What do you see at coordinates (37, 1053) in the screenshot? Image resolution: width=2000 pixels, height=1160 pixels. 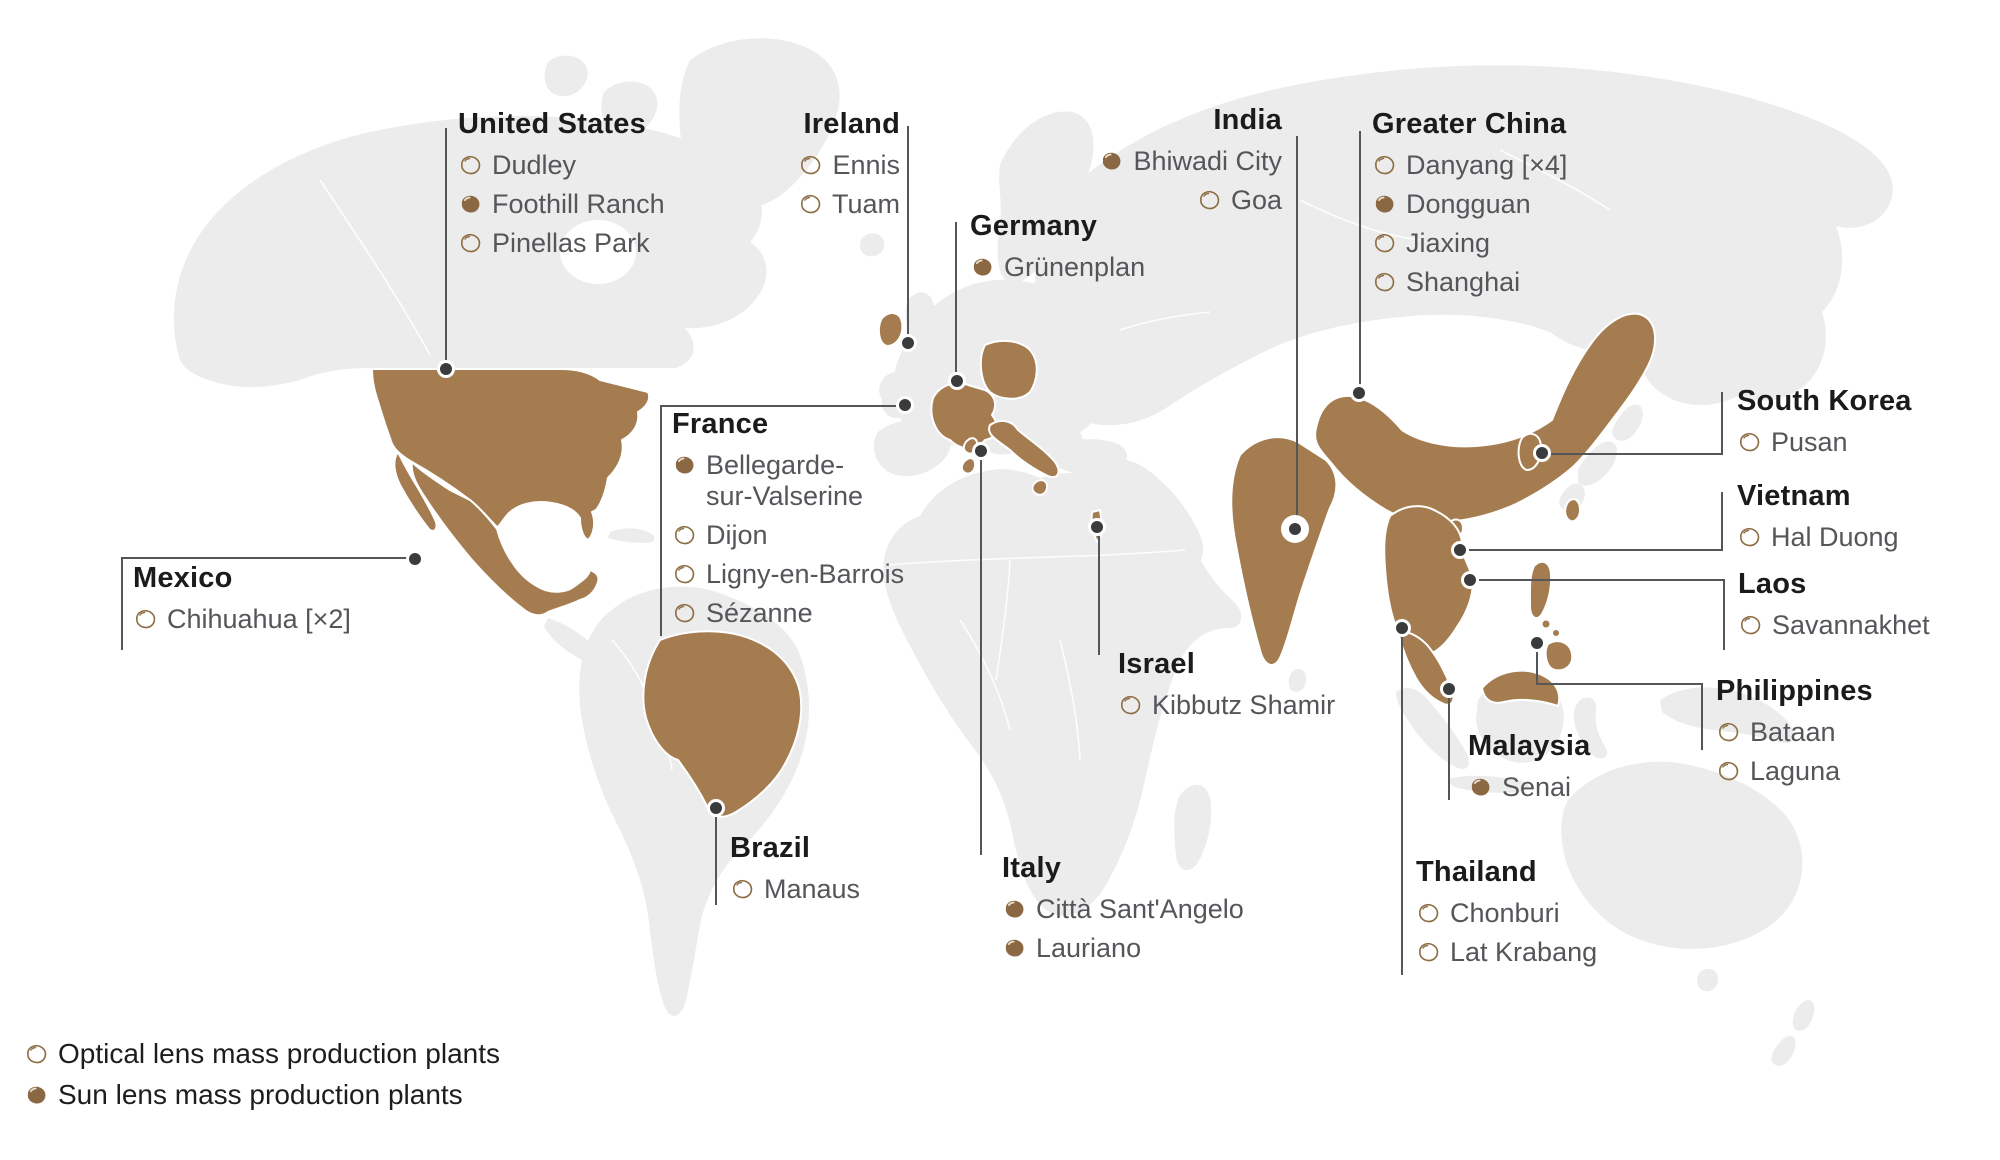 I see `optical-lens-icon` at bounding box center [37, 1053].